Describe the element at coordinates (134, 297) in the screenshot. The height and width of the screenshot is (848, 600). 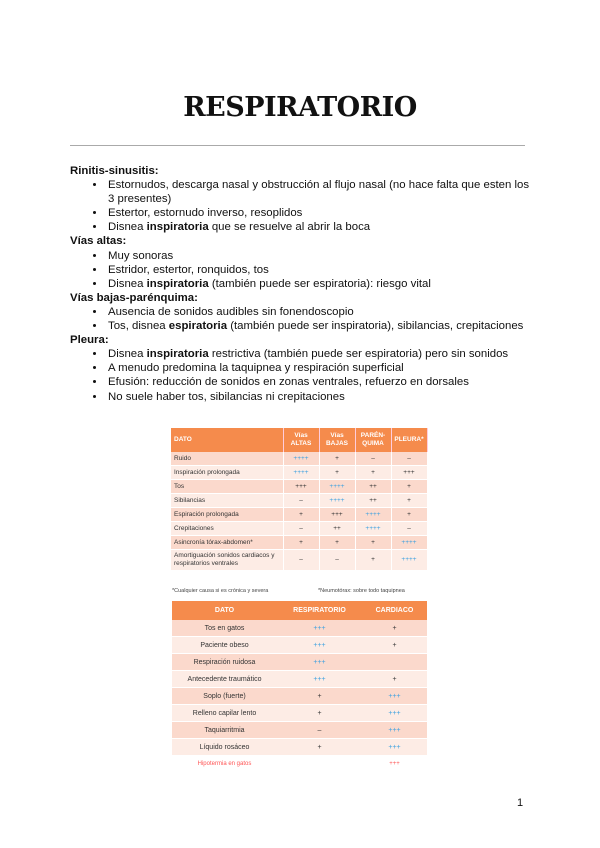
I see `section-heading: Vías bajas-parénquima:` at that location.